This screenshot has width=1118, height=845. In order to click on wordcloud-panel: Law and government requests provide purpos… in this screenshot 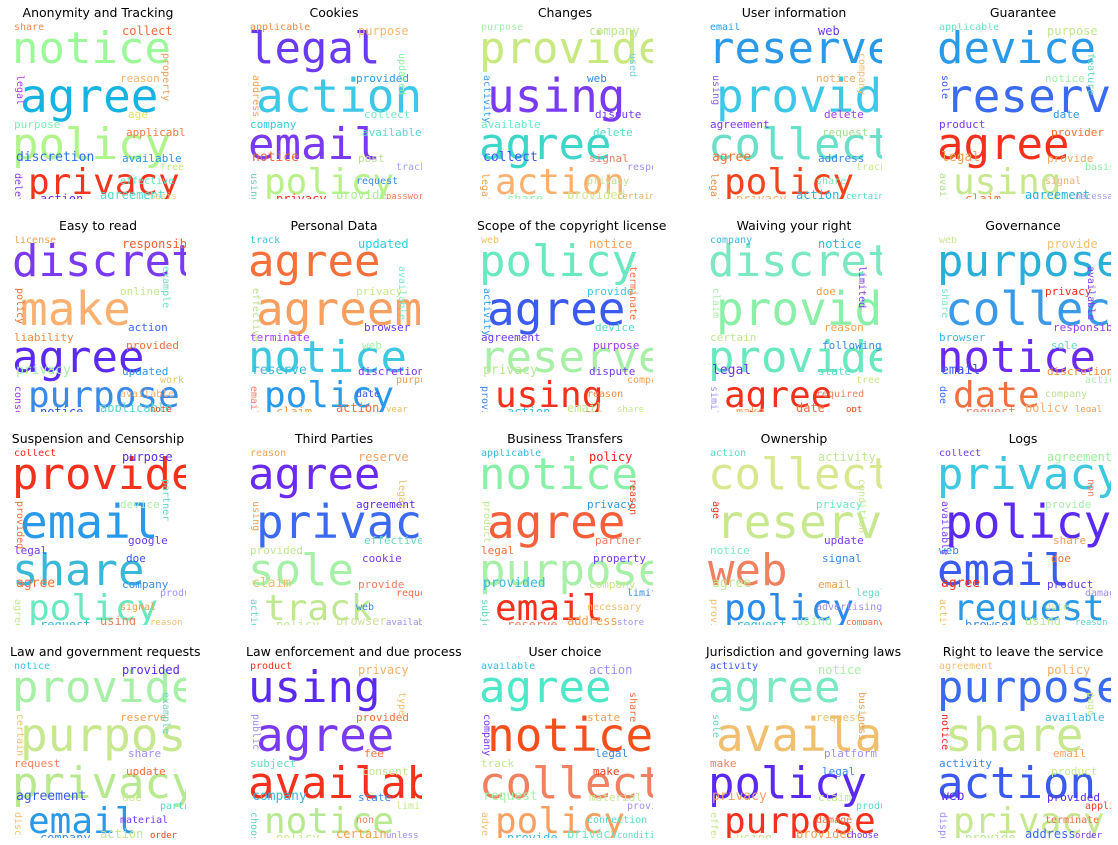, I will do `click(105, 741)`.